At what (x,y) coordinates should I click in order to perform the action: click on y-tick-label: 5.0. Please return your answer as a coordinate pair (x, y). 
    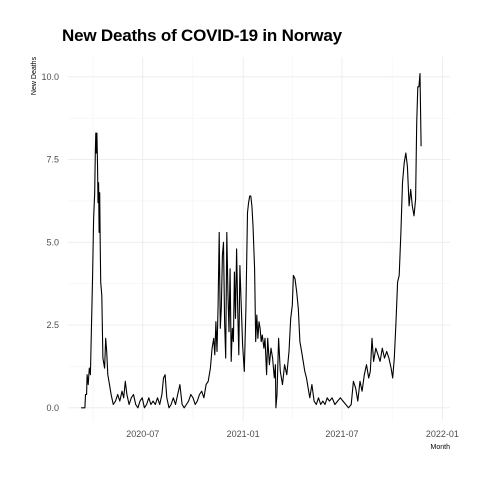
    Looking at the image, I should click on (52, 242).